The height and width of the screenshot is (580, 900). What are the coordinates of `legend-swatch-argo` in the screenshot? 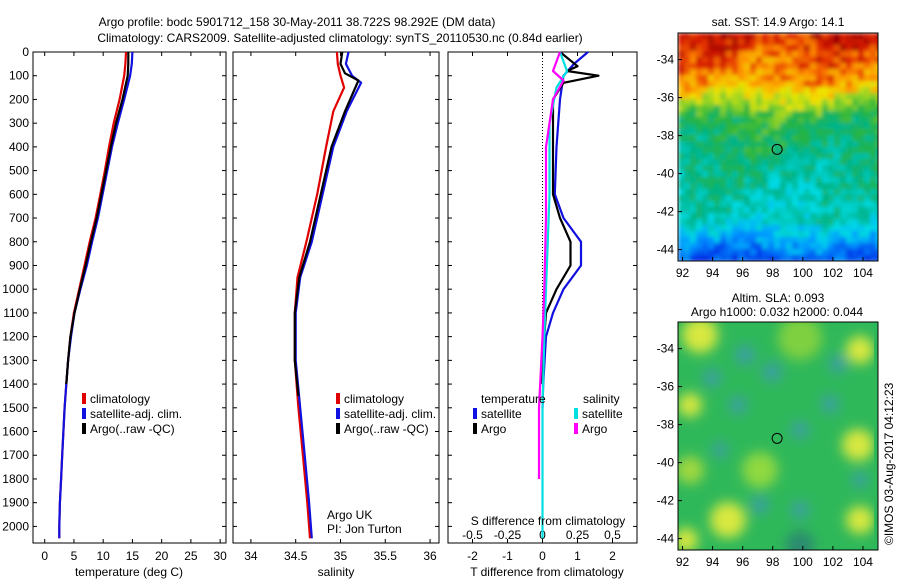 It's located at (84, 428).